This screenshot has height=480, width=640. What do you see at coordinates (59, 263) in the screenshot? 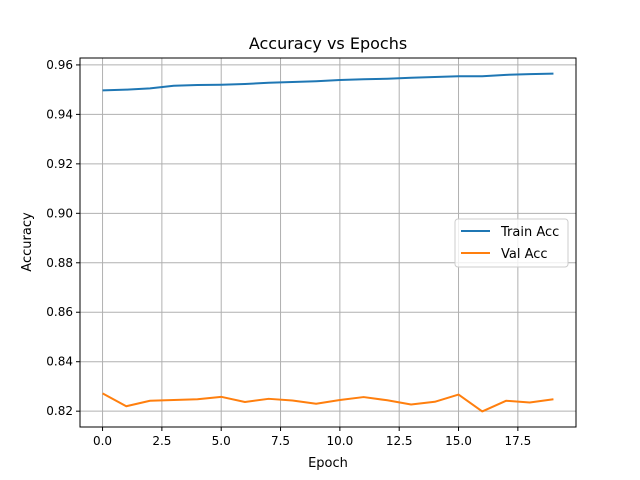
I see `y-tick-label: 0.88` at bounding box center [59, 263].